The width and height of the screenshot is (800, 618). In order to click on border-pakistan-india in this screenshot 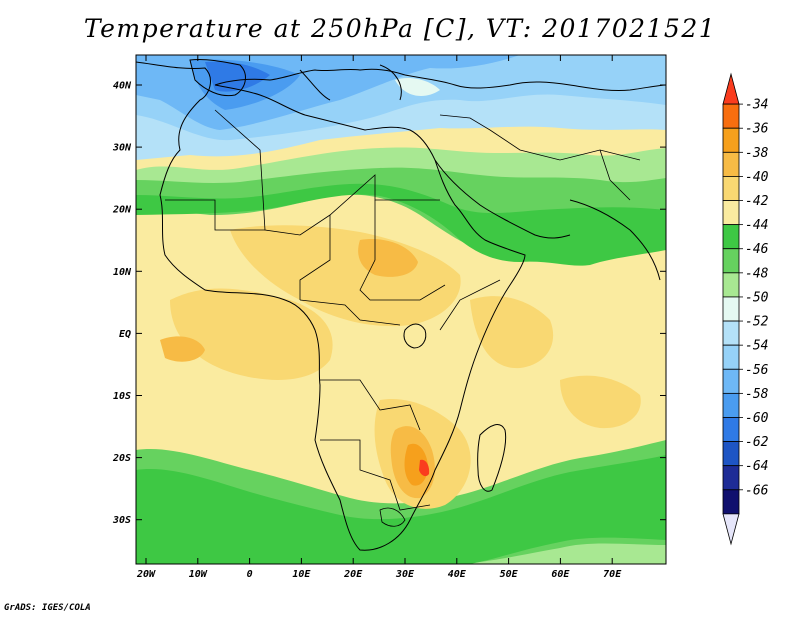, I will do `click(615, 175)`.